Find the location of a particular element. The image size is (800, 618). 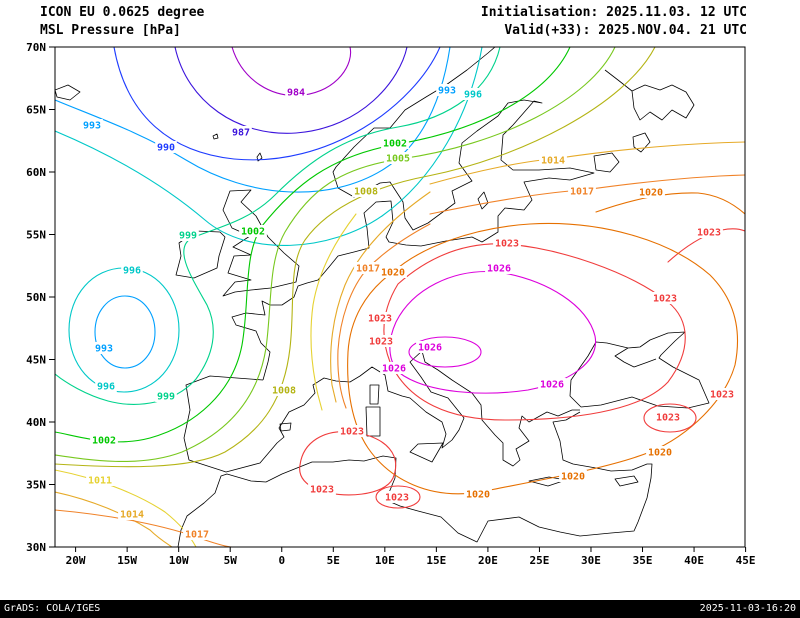

lon-axis-label: 5E is located at coordinates (333, 560).